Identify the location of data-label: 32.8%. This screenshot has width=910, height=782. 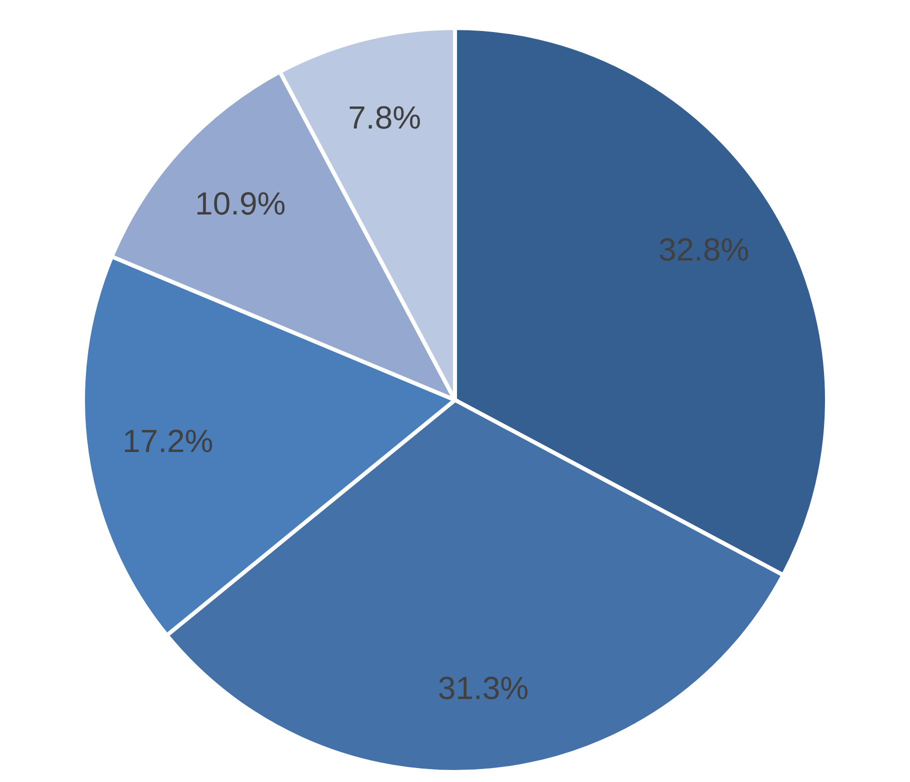
(704, 250).